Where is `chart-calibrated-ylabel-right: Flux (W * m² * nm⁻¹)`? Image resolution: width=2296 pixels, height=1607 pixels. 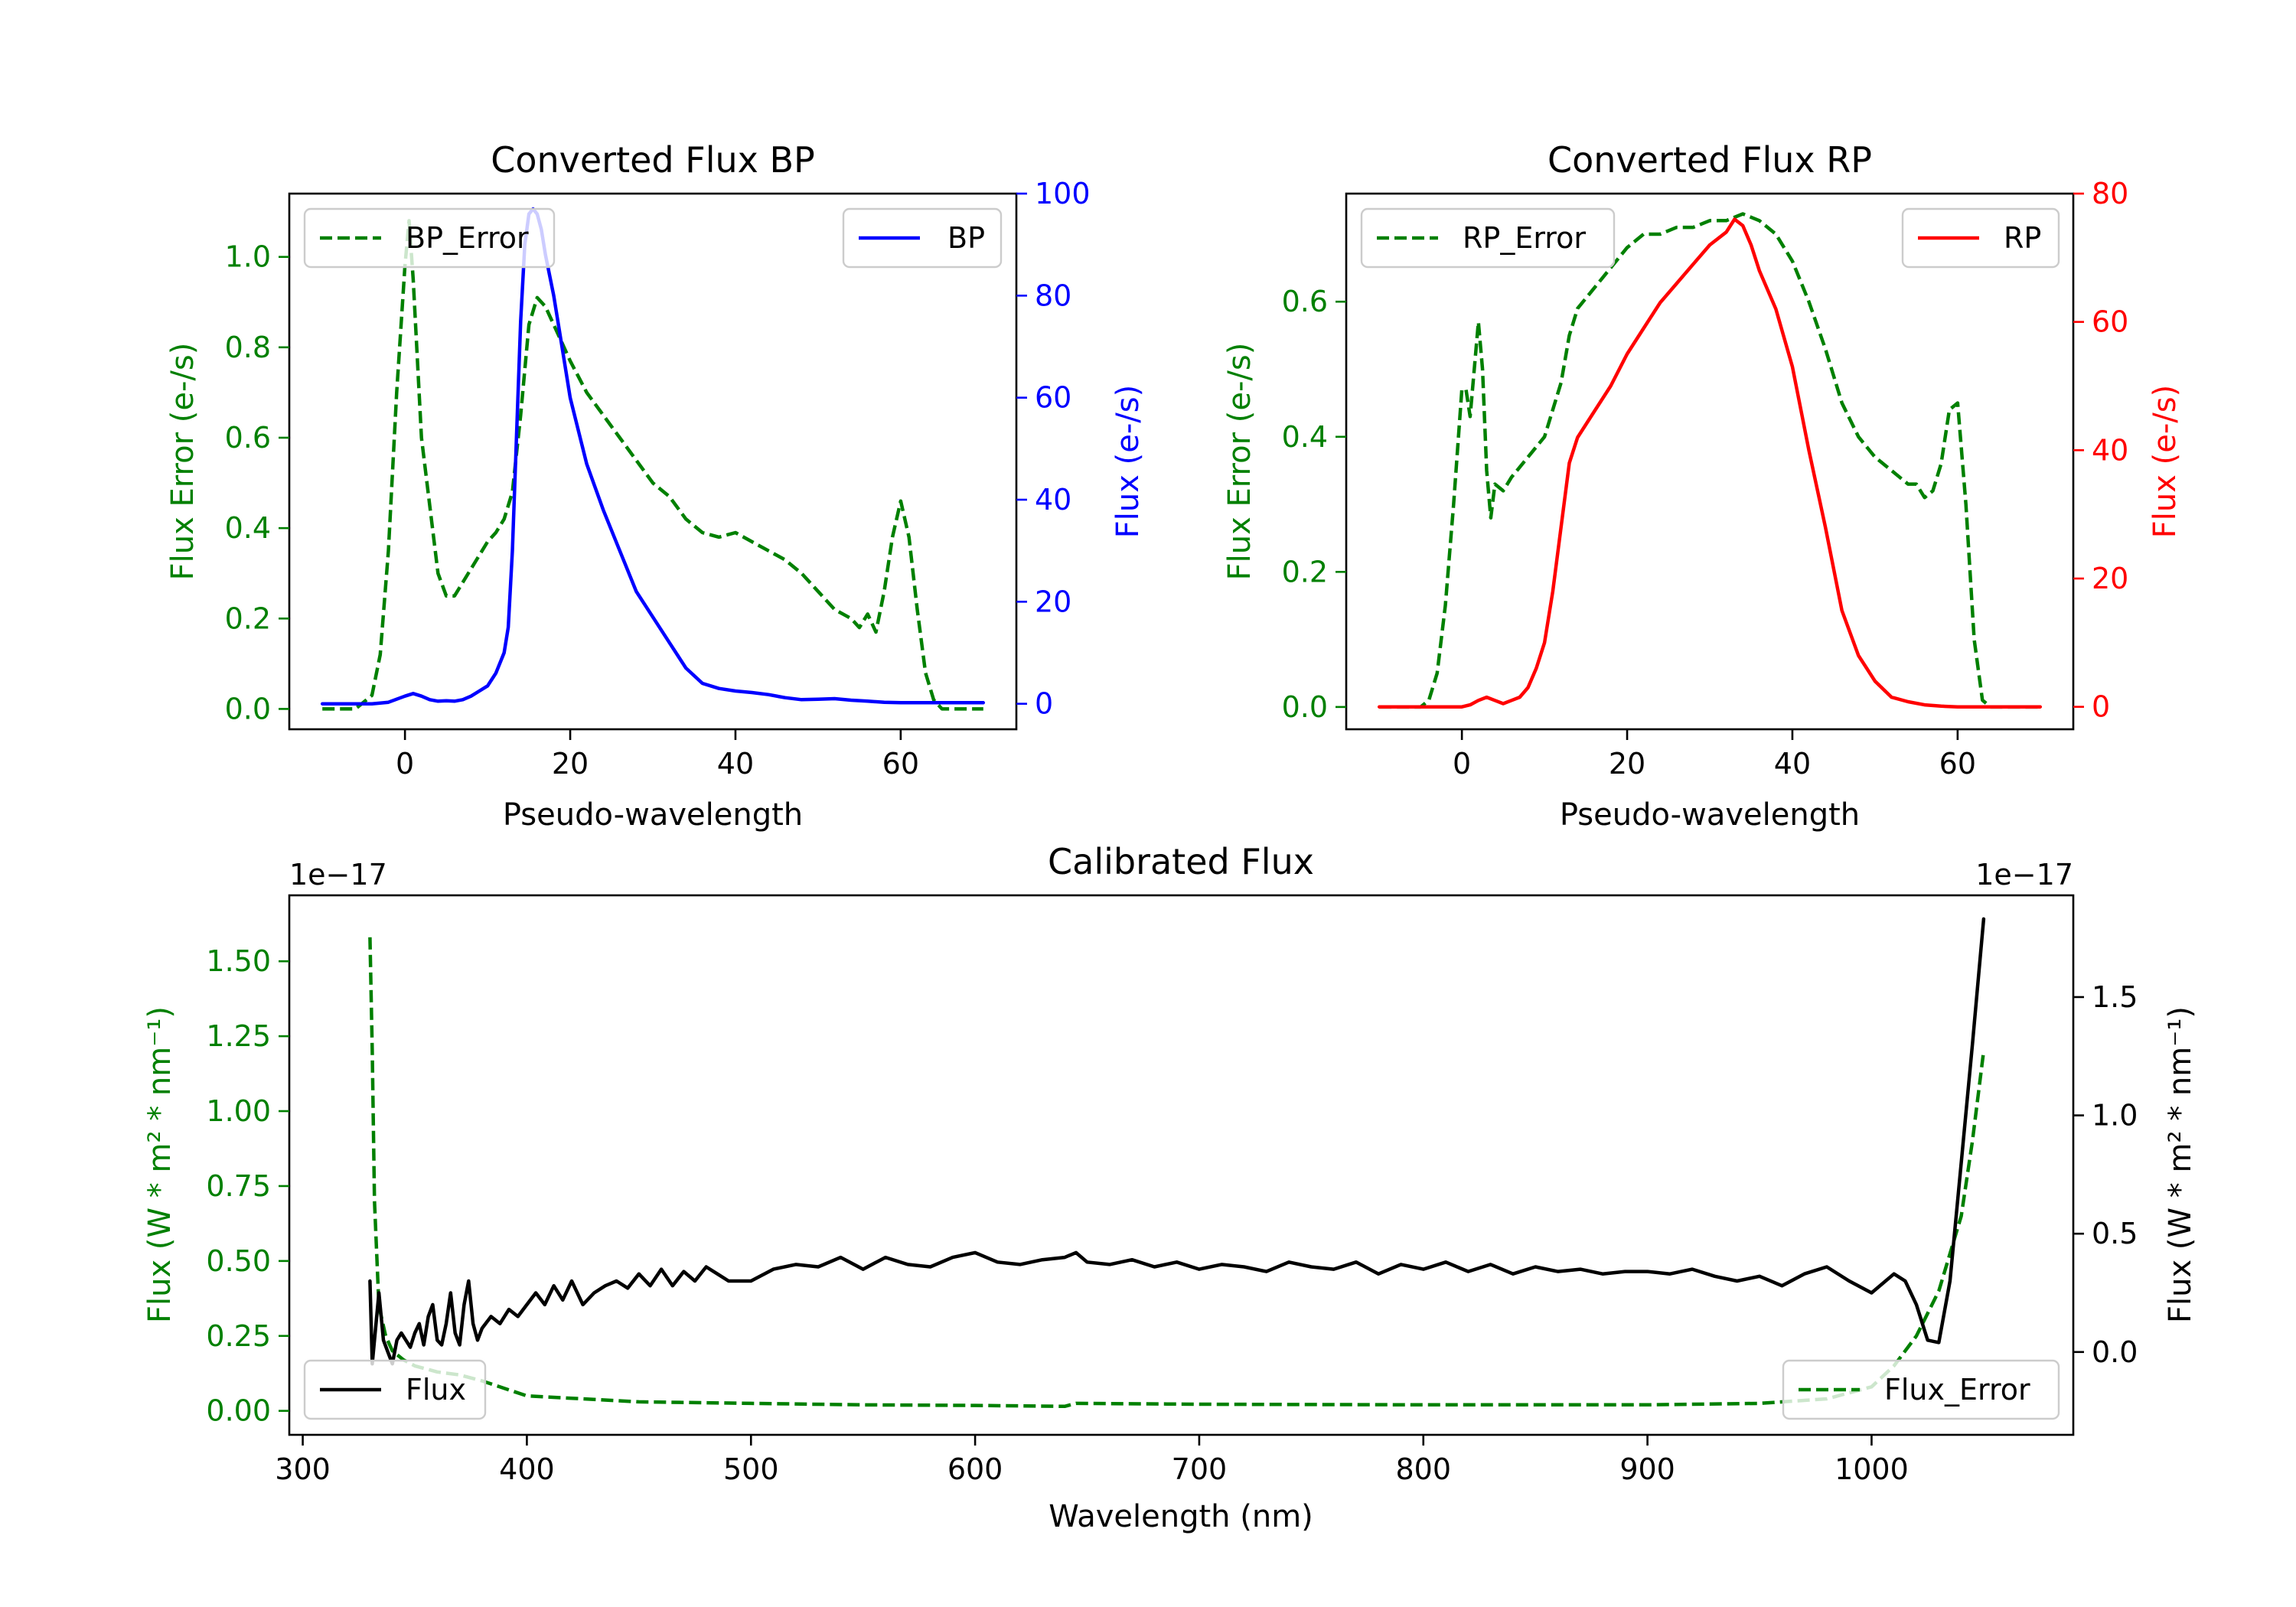 chart-calibrated-ylabel-right: Flux (W * m² * nm⁻¹) is located at coordinates (2180, 1164).